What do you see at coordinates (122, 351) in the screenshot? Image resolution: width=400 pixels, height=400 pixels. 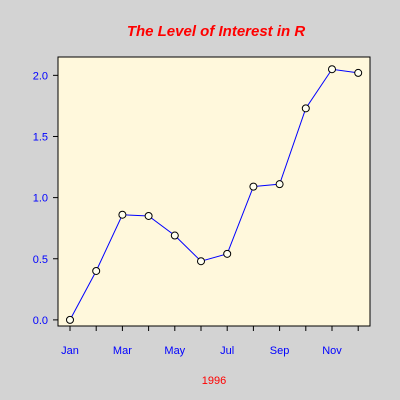 I see `x-tick-label: Mar` at bounding box center [122, 351].